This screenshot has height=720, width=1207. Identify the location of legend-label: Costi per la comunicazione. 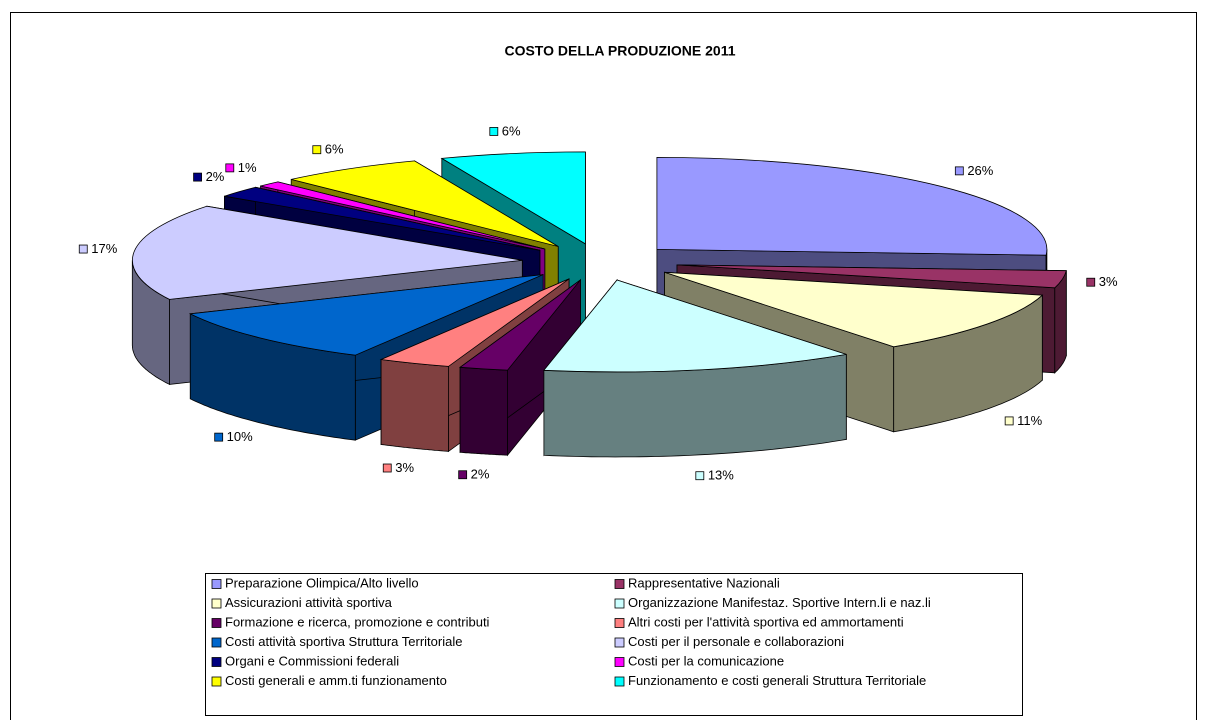
(706, 660).